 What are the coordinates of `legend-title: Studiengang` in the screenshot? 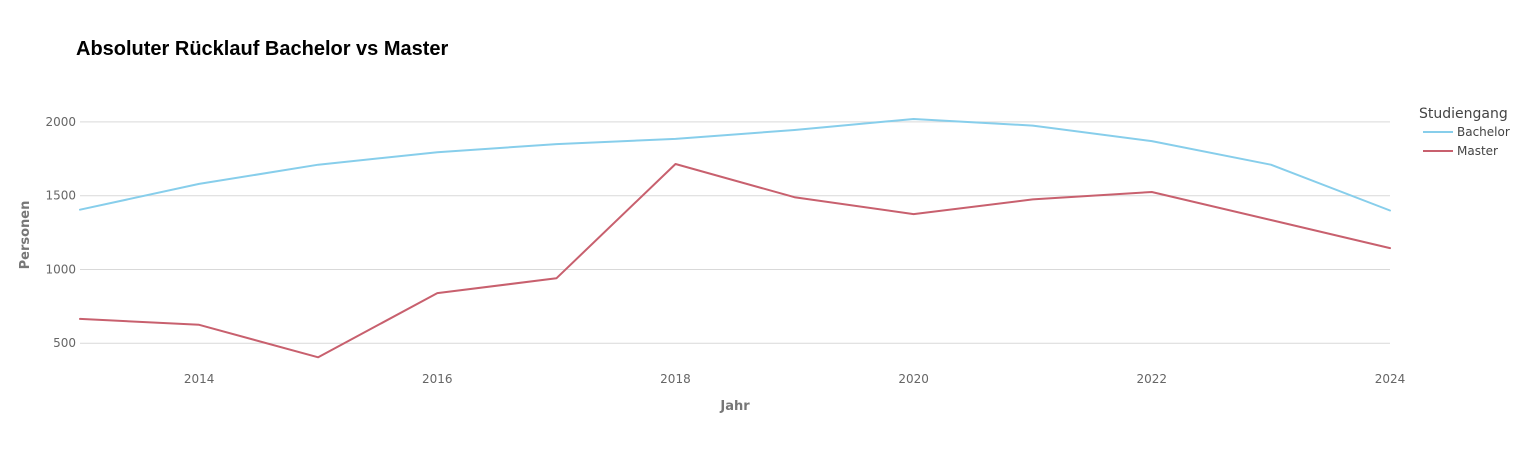 It's located at (1463, 114).